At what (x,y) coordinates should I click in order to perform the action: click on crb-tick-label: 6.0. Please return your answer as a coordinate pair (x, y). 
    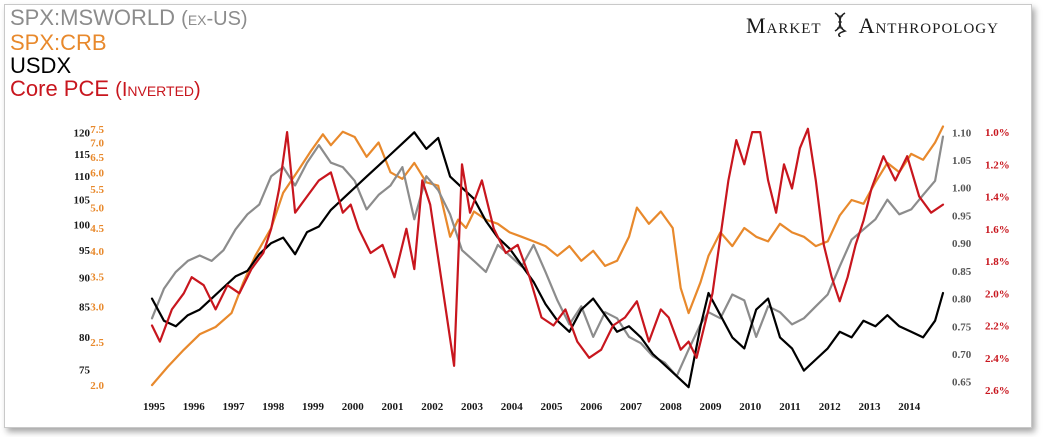
    Looking at the image, I should click on (97, 173).